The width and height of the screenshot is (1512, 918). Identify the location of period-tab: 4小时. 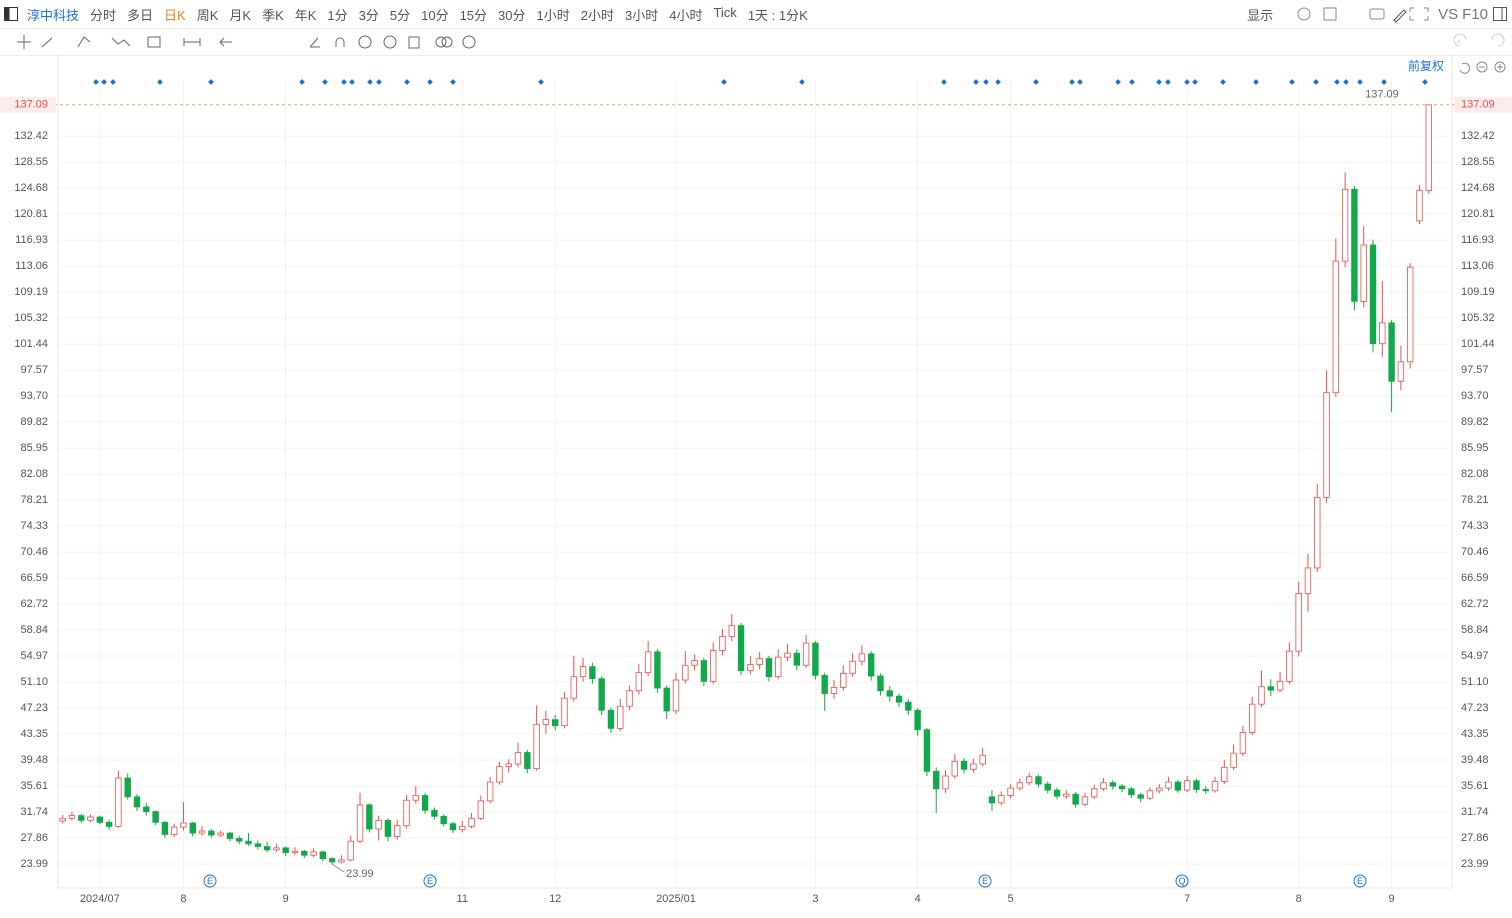
(686, 15).